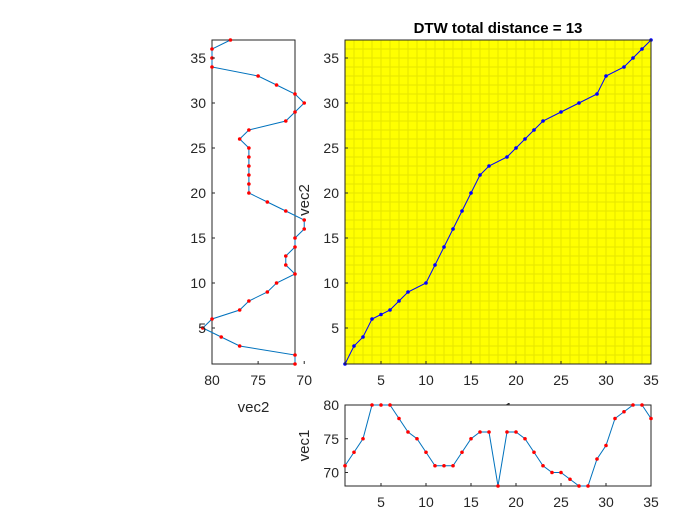 This screenshot has width=700, height=525. What do you see at coordinates (471, 380) in the screenshot?
I see `main-x-tick-label: 15` at bounding box center [471, 380].